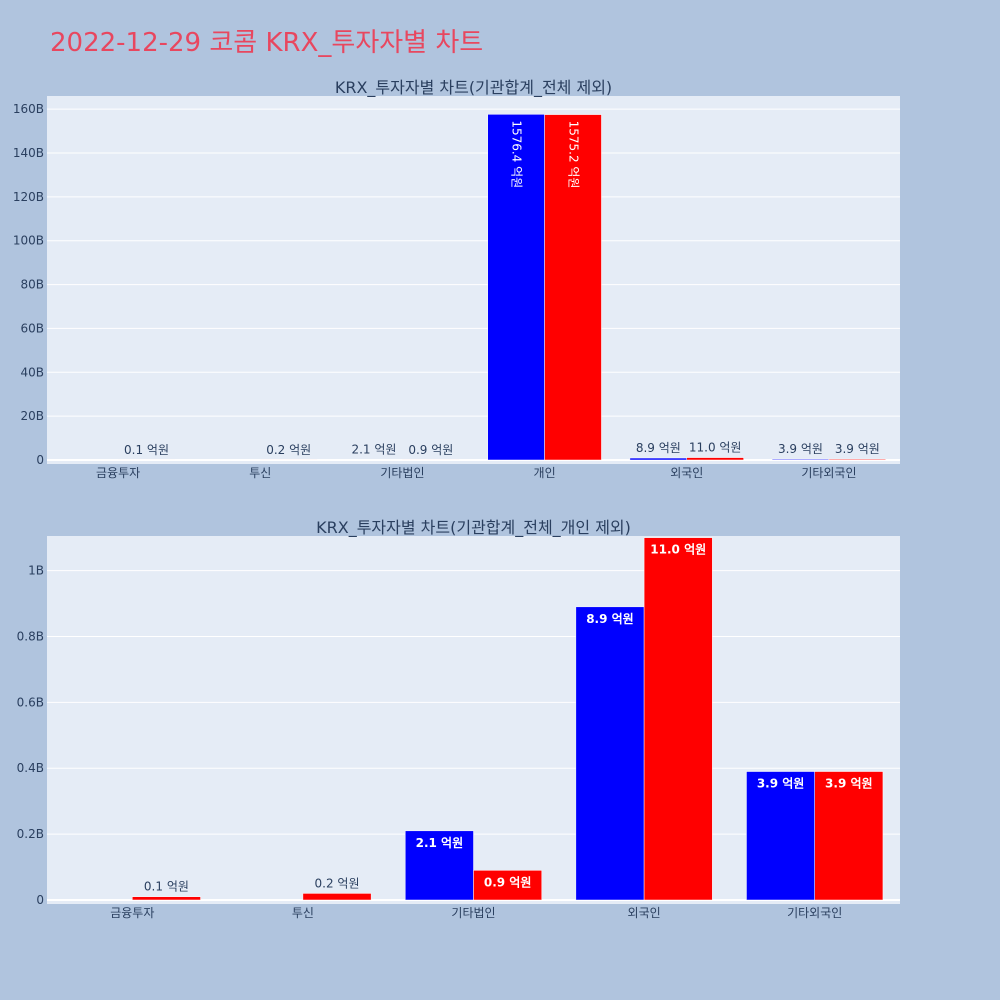 The width and height of the screenshot is (1000, 1000). What do you see at coordinates (32, 416) in the screenshot?
I see `y-tick-label: 20B` at bounding box center [32, 416].